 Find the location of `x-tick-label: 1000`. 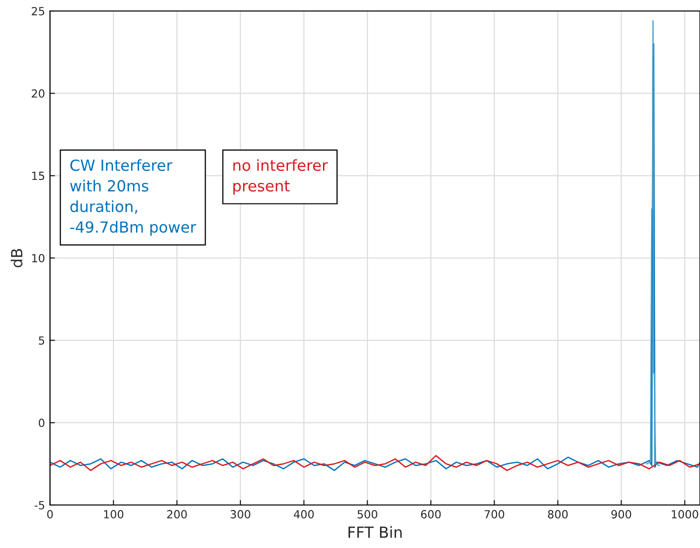

x-tick-label: 1000 is located at coordinates (685, 514).